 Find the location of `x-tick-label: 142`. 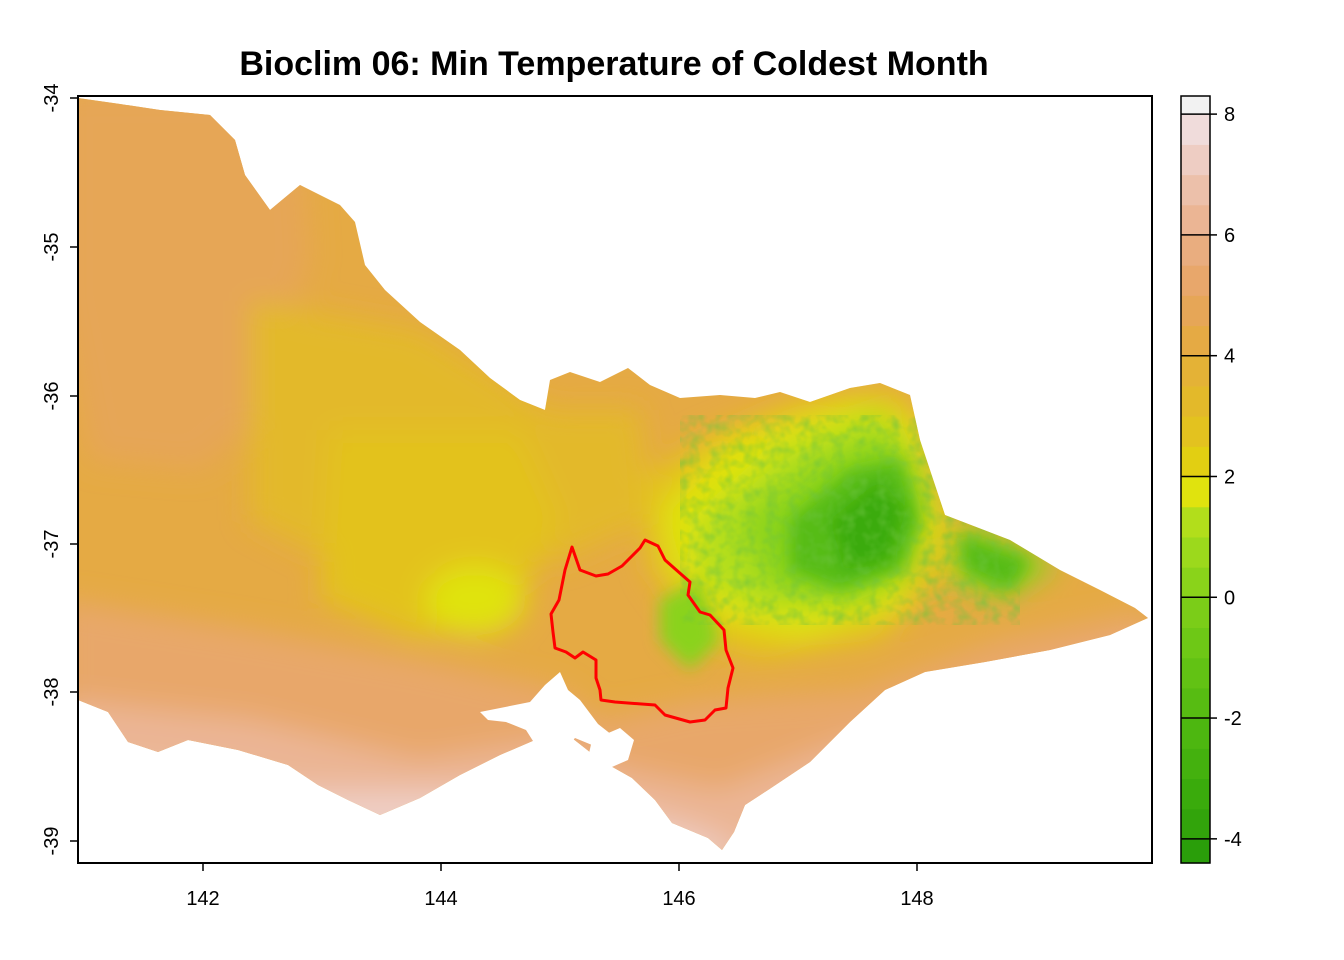

x-tick-label: 142 is located at coordinates (202, 899).